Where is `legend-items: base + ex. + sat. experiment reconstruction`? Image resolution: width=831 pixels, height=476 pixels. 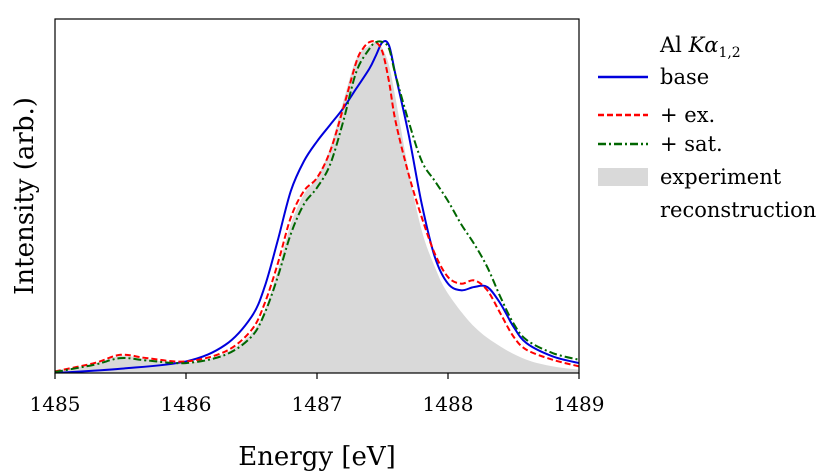
legend-items: base + ex. + sat. experiment reconstruction is located at coordinates (707, 143).